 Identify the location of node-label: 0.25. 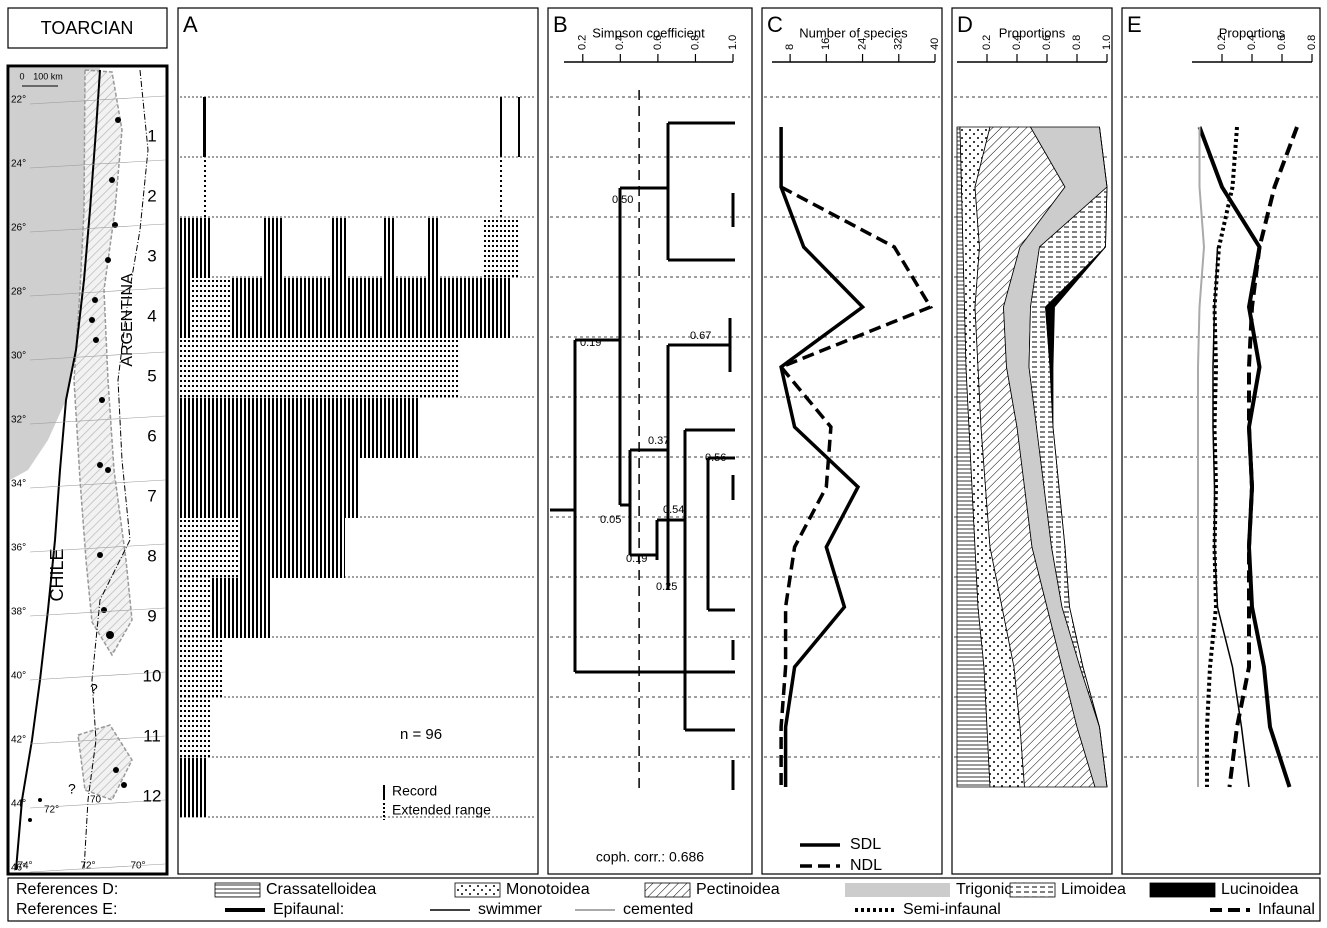
(666, 587).